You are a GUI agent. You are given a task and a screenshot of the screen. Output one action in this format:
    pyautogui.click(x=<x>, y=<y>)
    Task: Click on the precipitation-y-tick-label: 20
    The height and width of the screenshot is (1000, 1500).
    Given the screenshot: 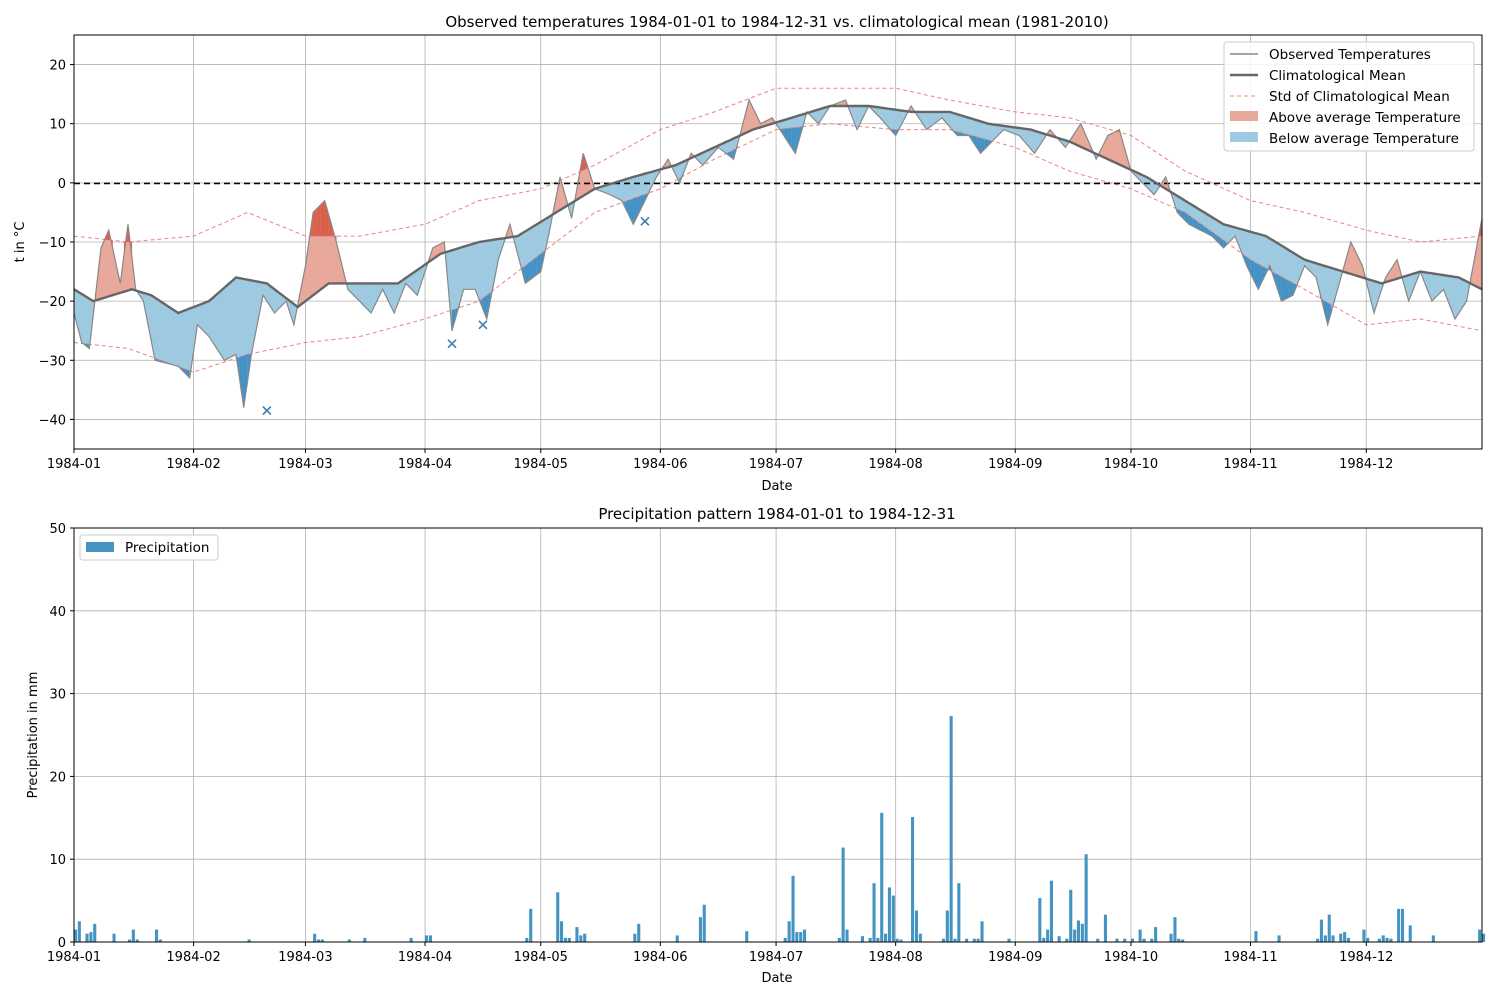 What is the action you would take?
    pyautogui.click(x=57, y=777)
    